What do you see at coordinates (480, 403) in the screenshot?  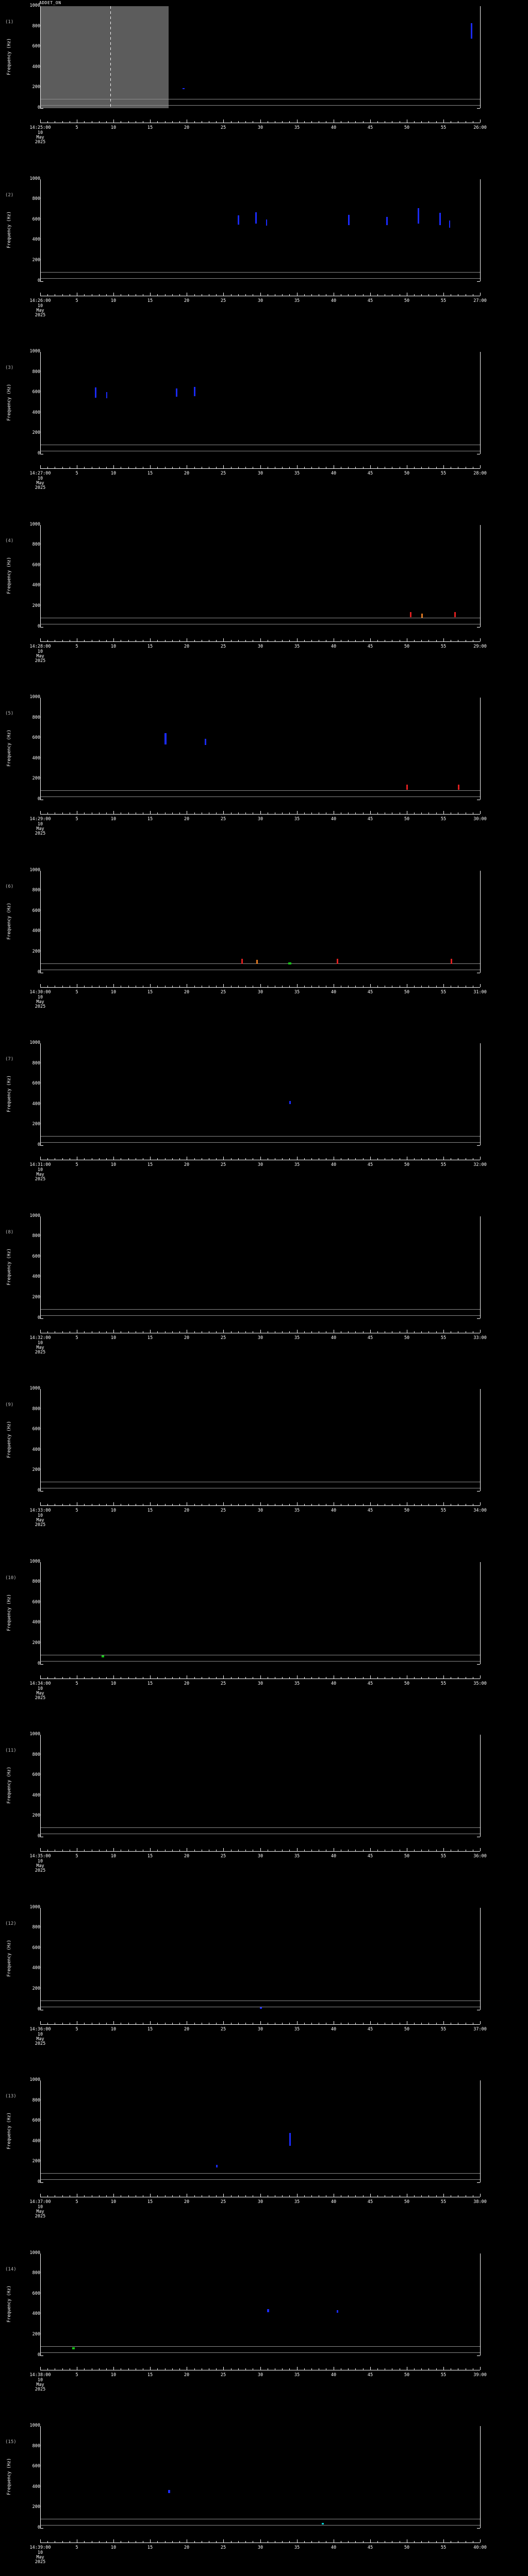 I see `y-axis-spine-right` at bounding box center [480, 403].